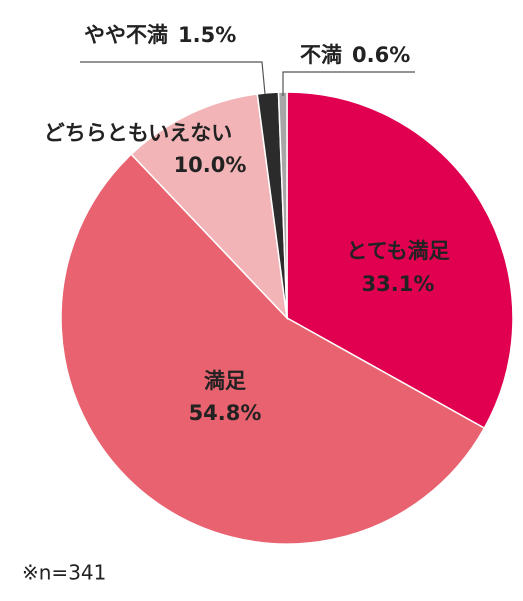  I want to click on slice-label: 不満, so click(321, 55).